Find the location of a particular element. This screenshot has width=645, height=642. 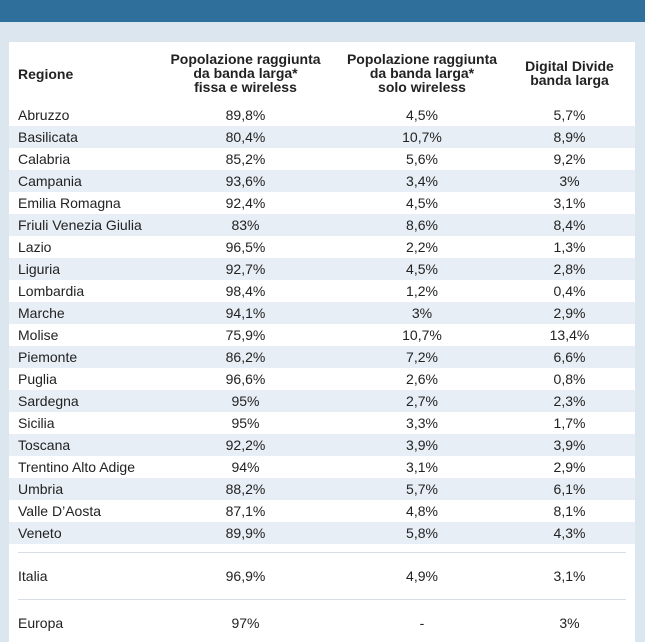

region-name: Friuli Venezia Giulia is located at coordinates (80, 225).